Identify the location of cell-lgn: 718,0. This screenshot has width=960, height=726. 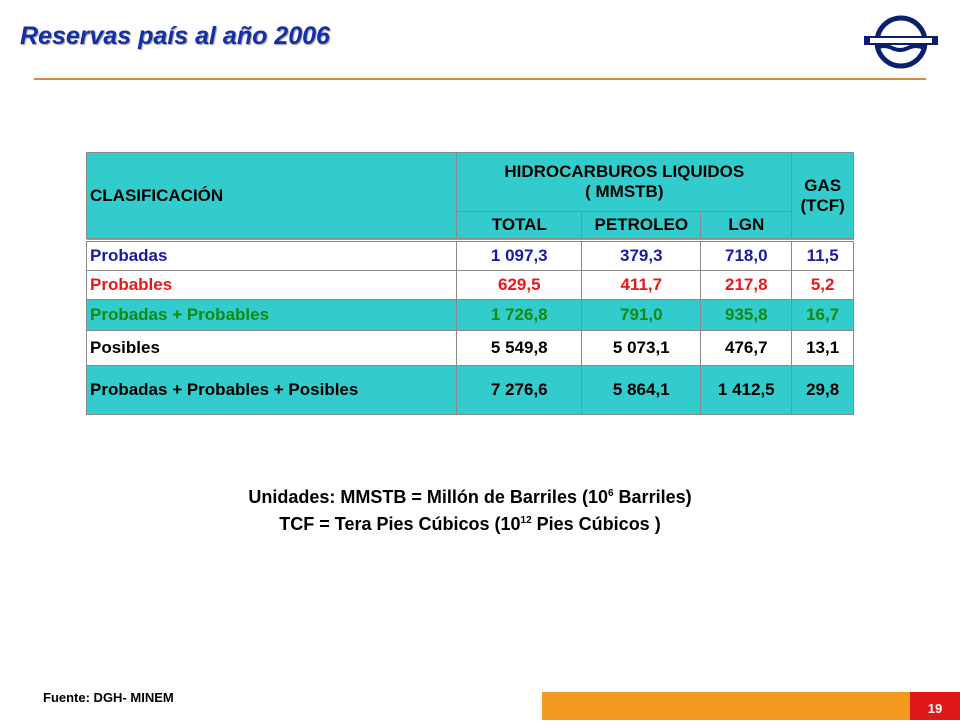
(746, 254).